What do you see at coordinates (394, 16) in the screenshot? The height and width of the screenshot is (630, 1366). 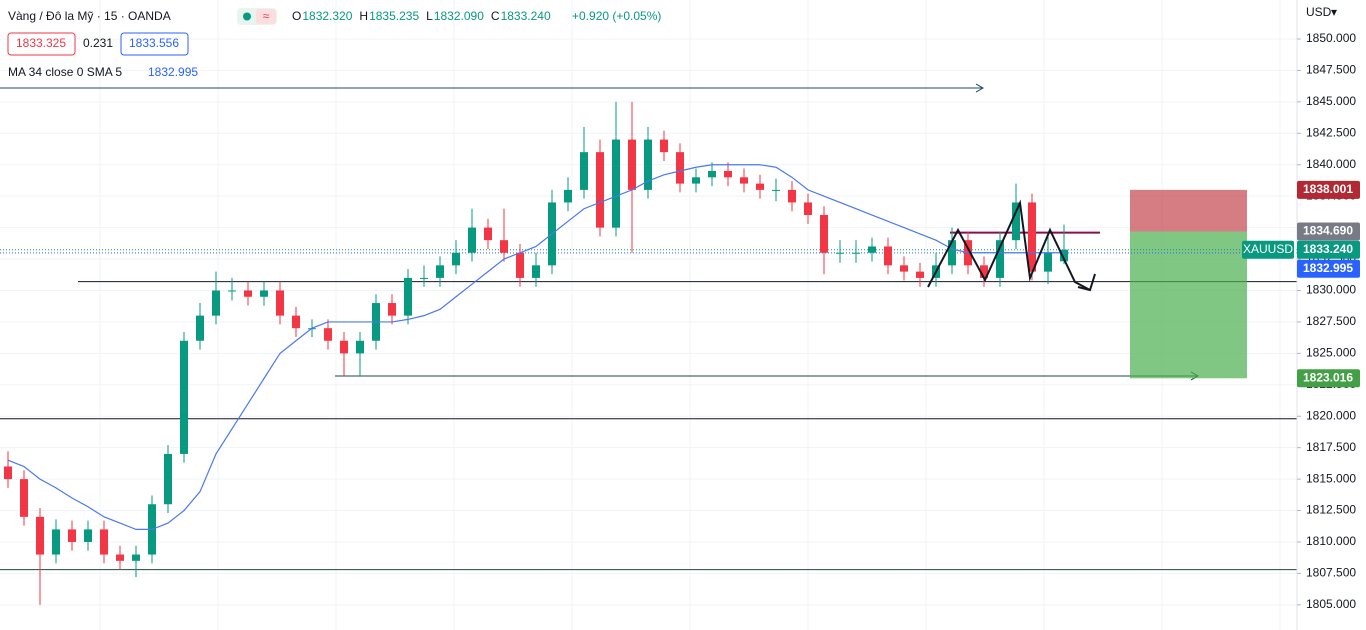 I see `ohlc-value: 1835.235` at bounding box center [394, 16].